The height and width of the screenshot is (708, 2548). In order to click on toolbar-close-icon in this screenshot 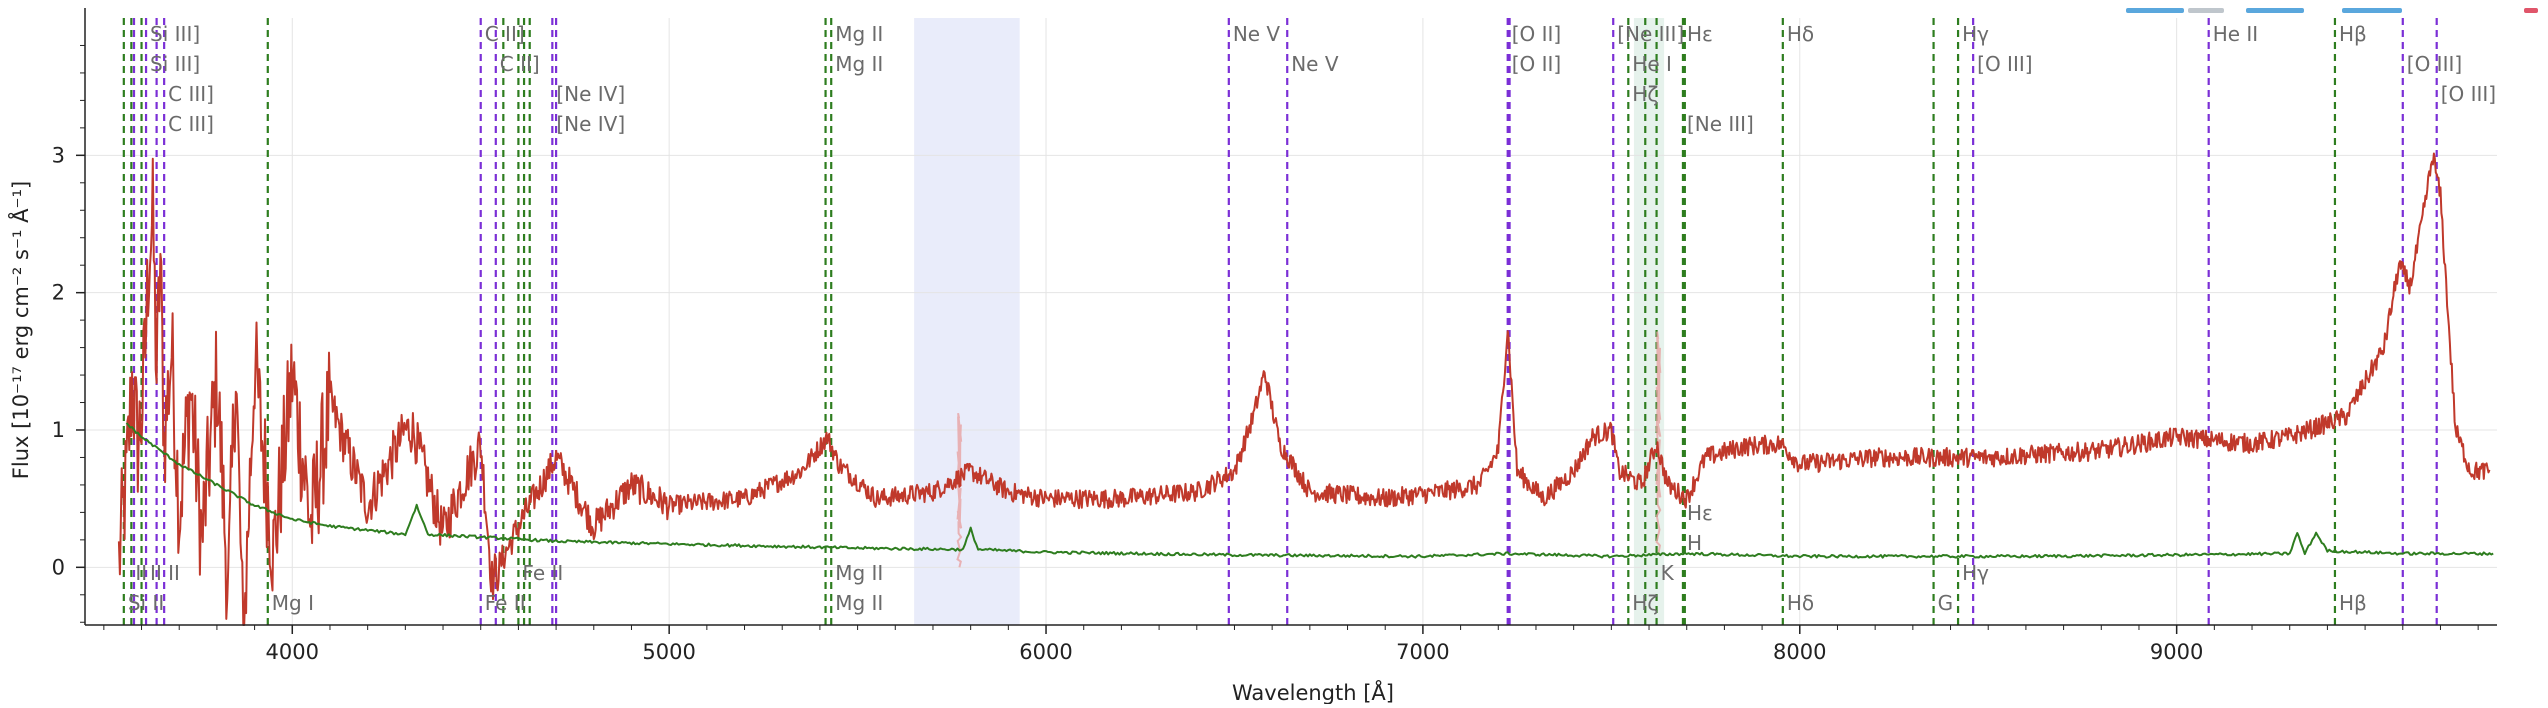, I will do `click(2531, 10)`.